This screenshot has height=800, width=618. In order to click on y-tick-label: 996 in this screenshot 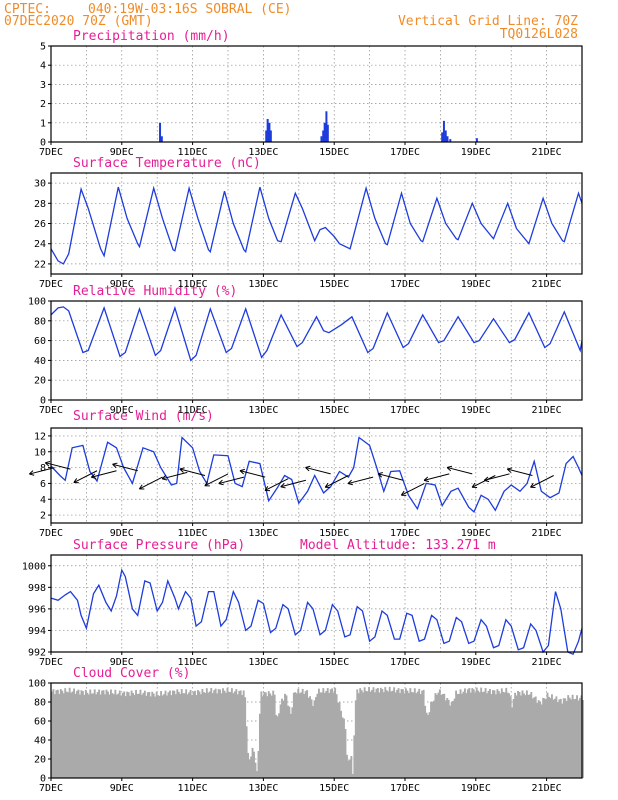, I will do `click(37, 609)`.